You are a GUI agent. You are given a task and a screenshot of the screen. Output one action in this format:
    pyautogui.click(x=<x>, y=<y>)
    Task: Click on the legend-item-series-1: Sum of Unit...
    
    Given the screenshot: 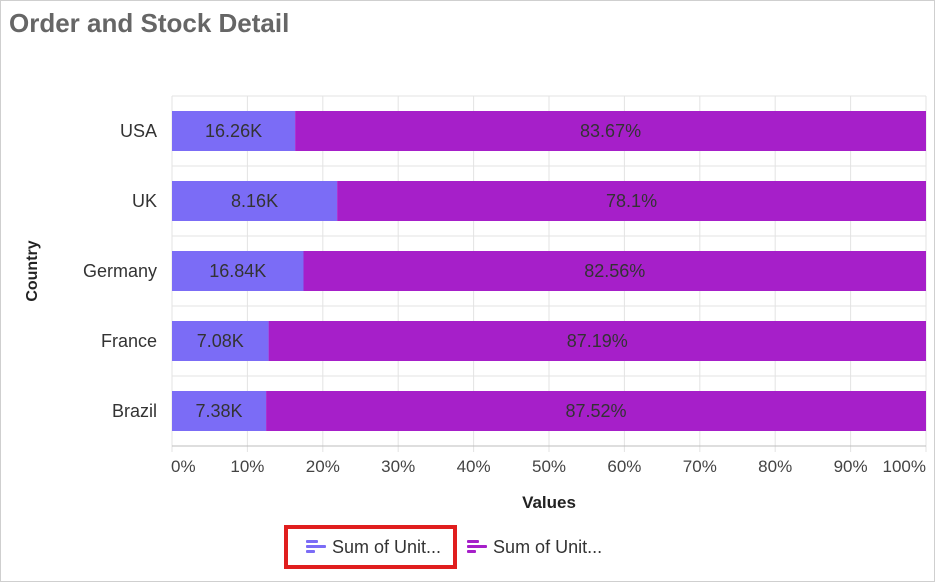 What is the action you would take?
    pyautogui.click(x=371, y=547)
    